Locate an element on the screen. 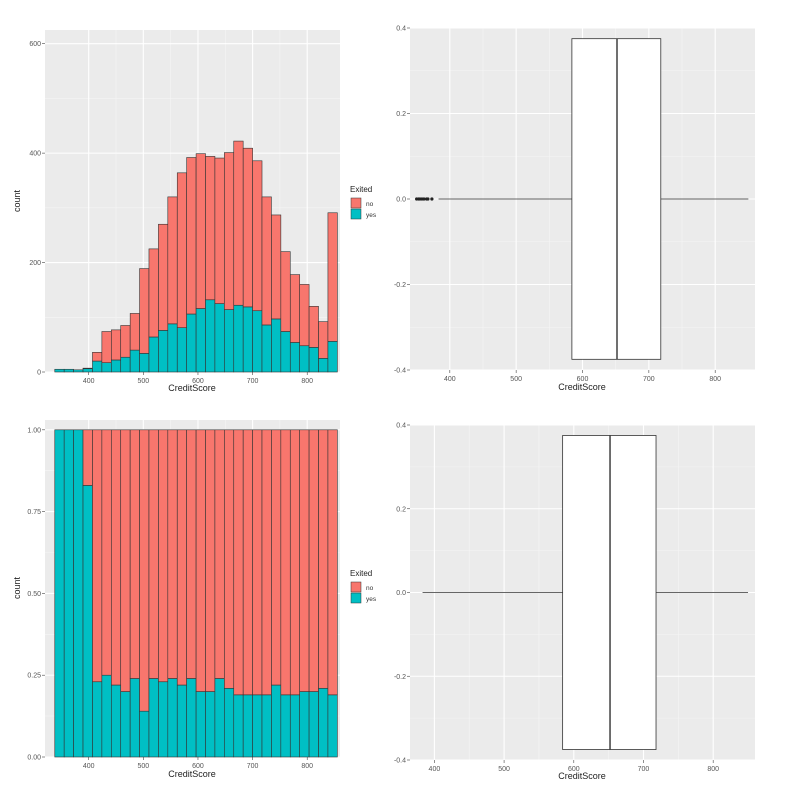 This screenshot has width=800, height=800. histogram-proportion-y-title: count is located at coordinates (17, 587).